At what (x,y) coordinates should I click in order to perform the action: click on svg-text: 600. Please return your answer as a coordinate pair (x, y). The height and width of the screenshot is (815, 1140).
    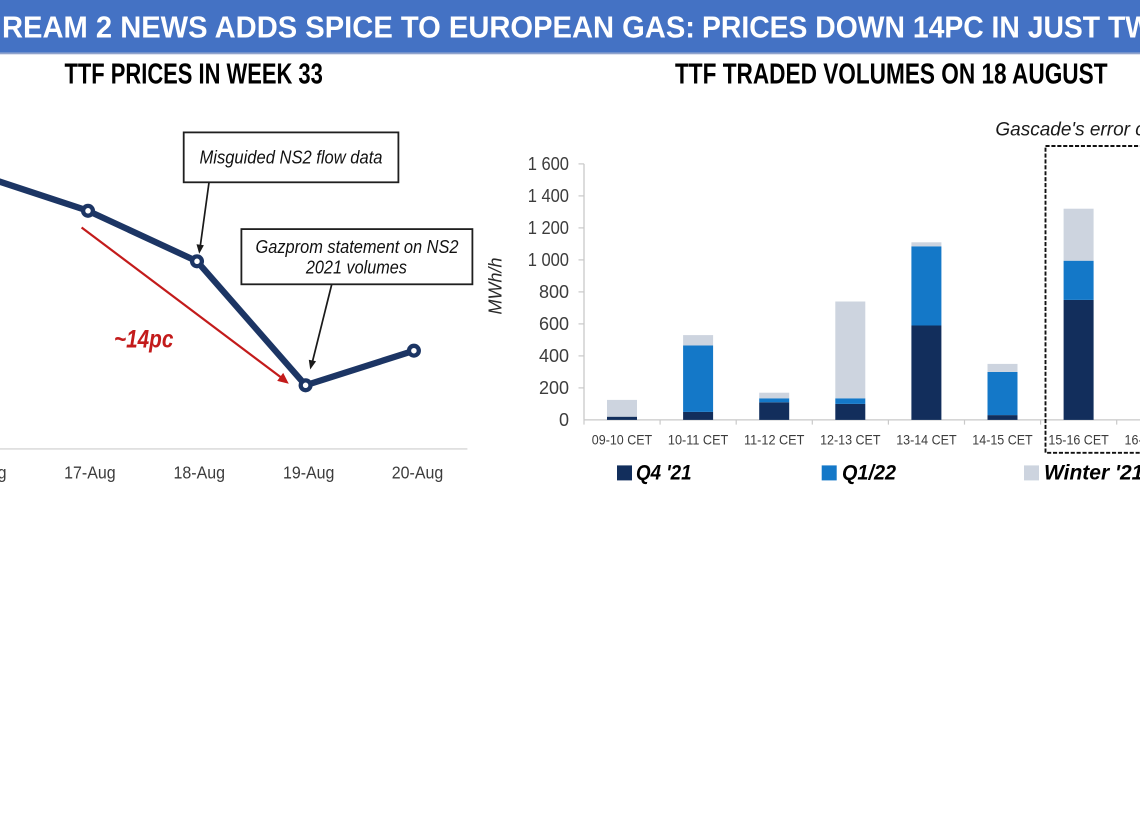
    Looking at the image, I should click on (554, 324).